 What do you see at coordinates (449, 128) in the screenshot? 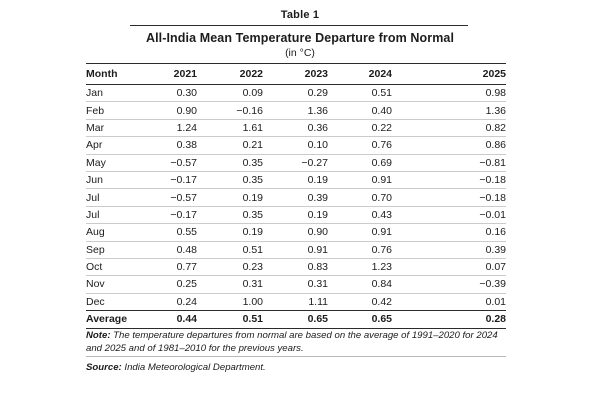
I see `value-cell: 0.82` at bounding box center [449, 128].